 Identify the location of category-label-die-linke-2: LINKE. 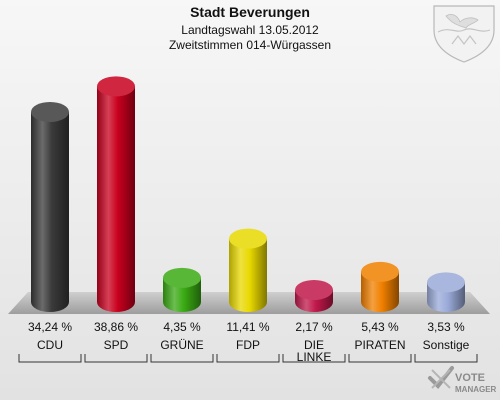
(314, 357).